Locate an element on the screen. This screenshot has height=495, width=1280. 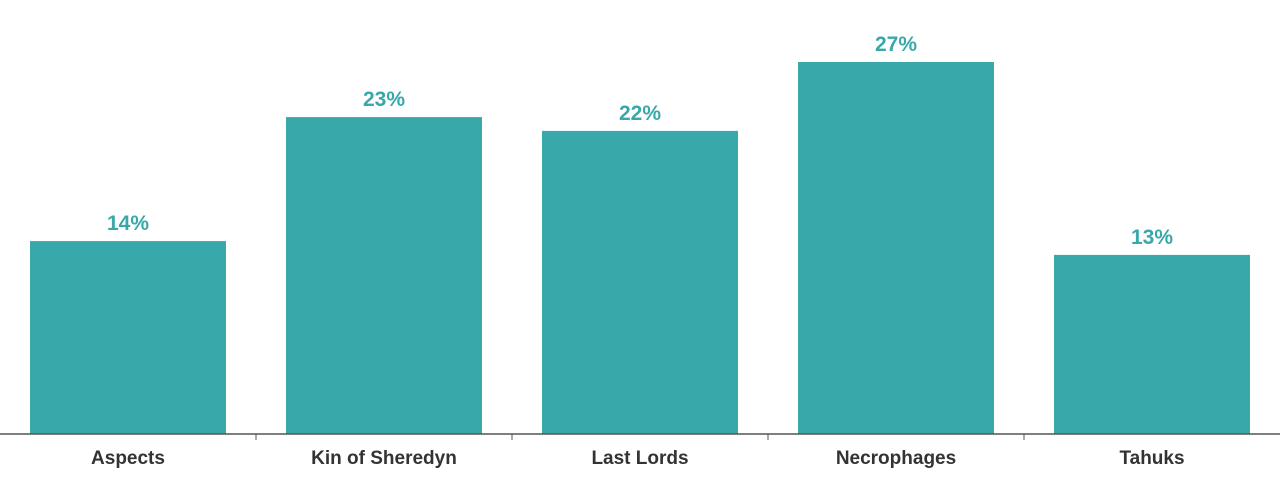
bar-necrophages is located at coordinates (896, 248).